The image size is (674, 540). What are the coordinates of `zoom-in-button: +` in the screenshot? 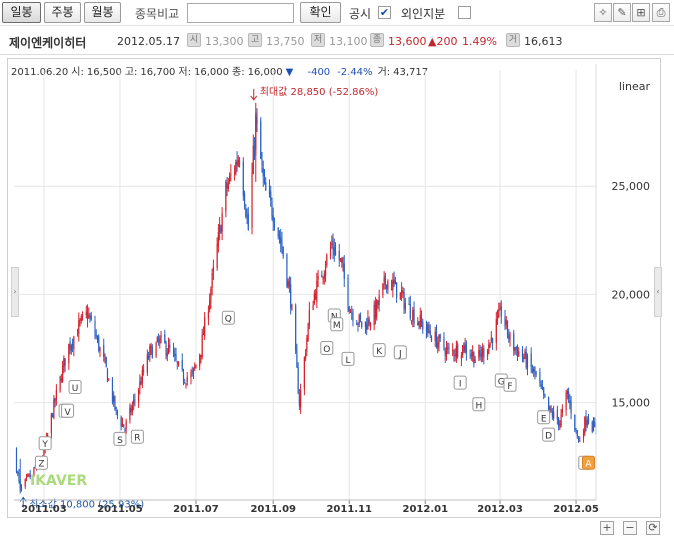 It's located at (607, 528).